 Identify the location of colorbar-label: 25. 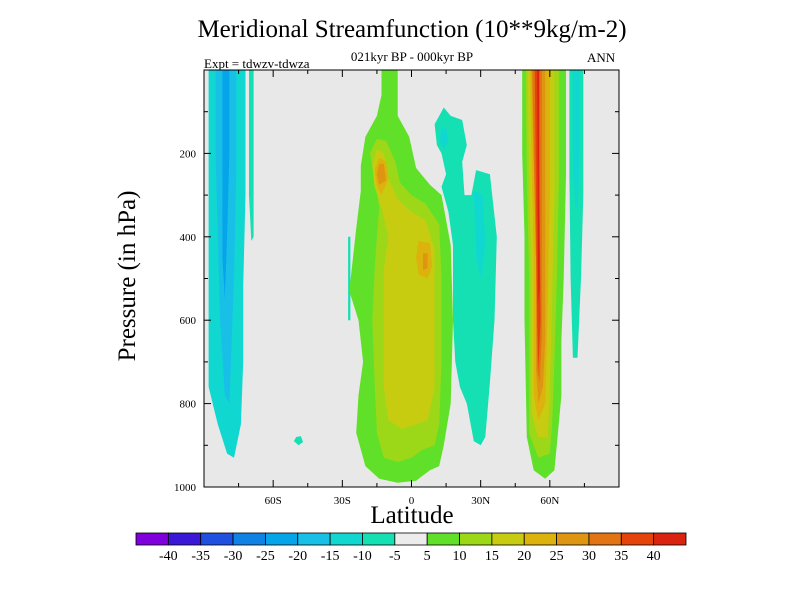
(557, 556).